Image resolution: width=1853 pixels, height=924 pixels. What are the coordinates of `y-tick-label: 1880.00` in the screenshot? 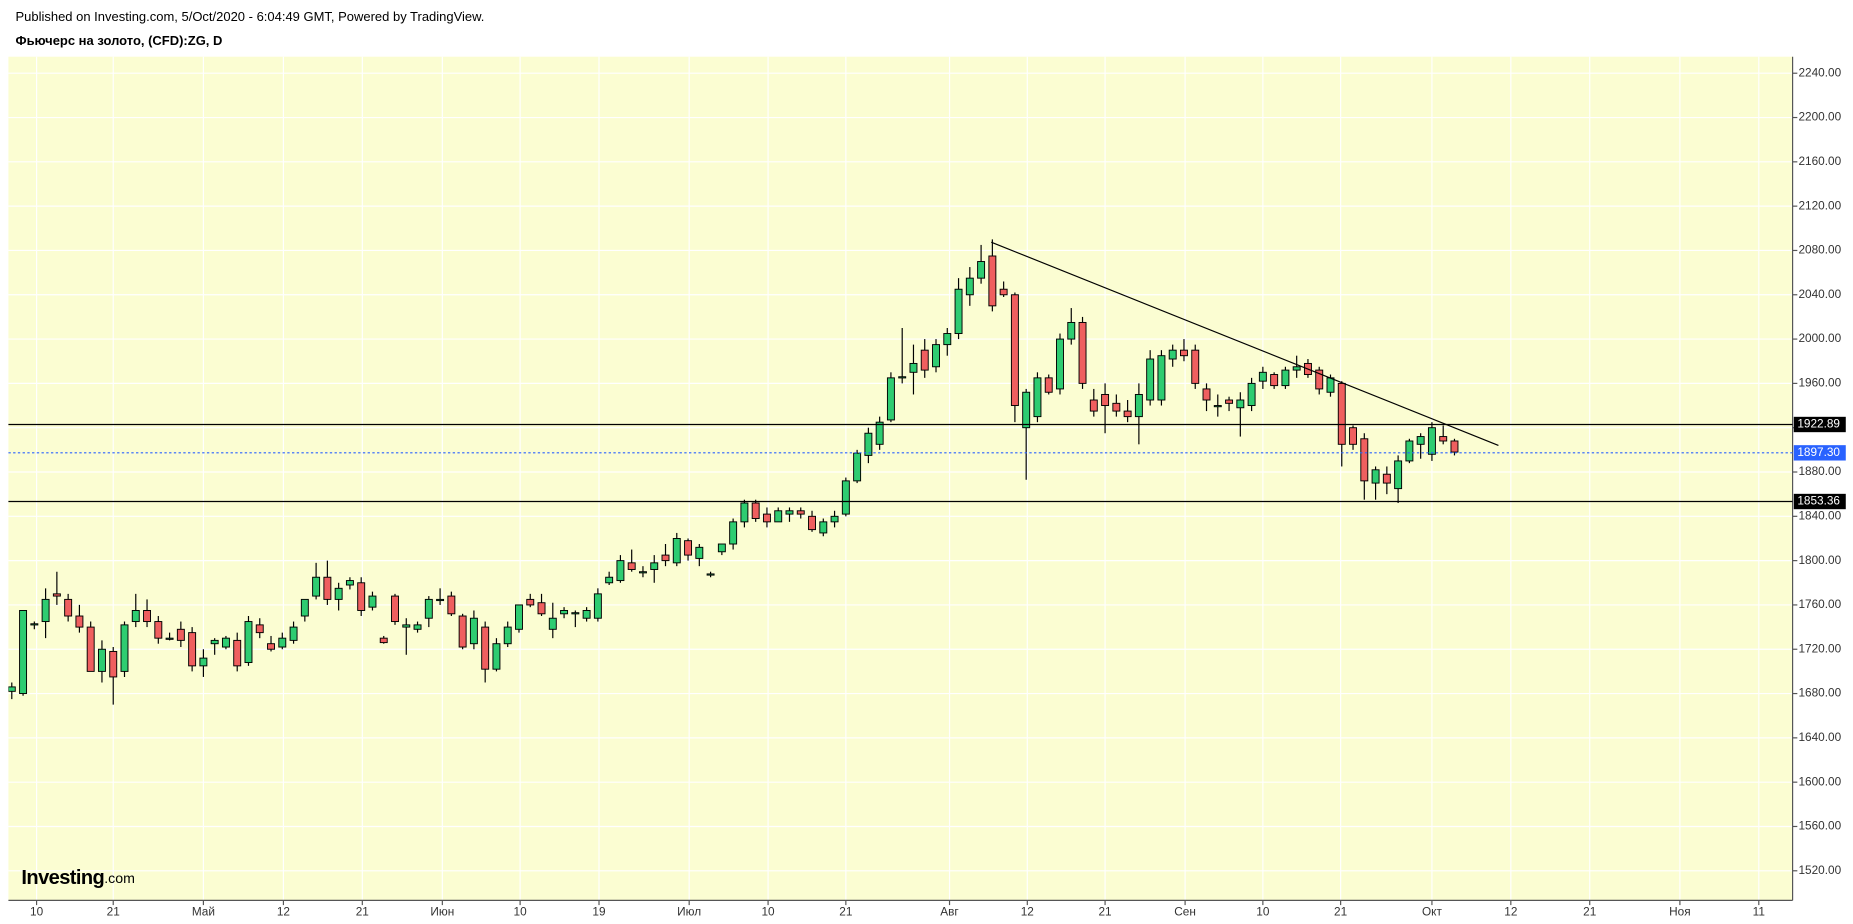 It's located at (1820, 471).